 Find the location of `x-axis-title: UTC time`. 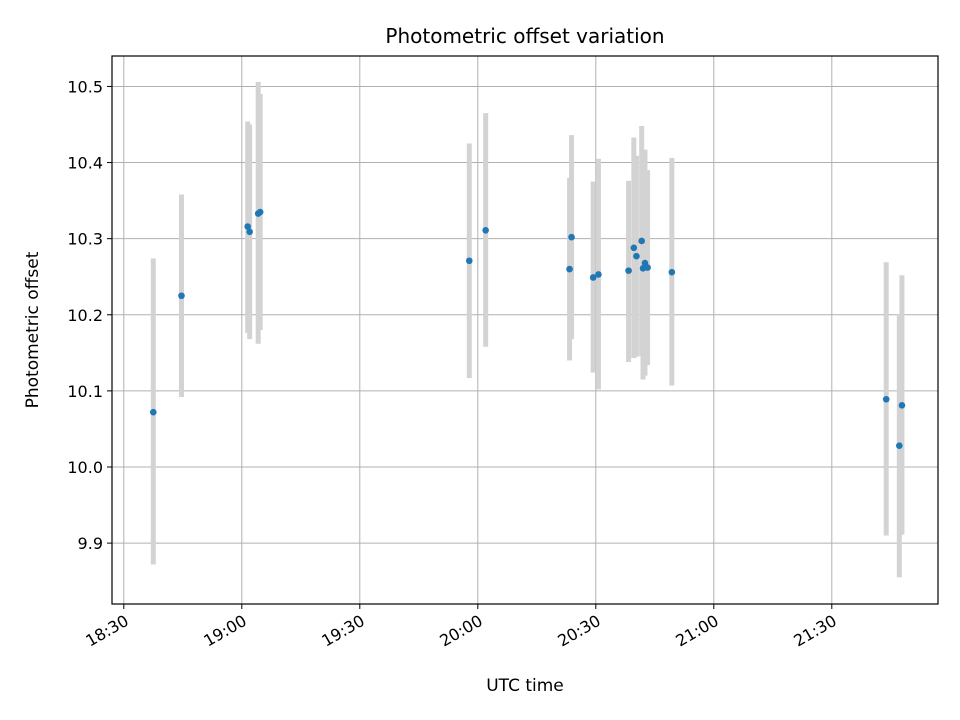

x-axis-title: UTC time is located at coordinates (525, 686).